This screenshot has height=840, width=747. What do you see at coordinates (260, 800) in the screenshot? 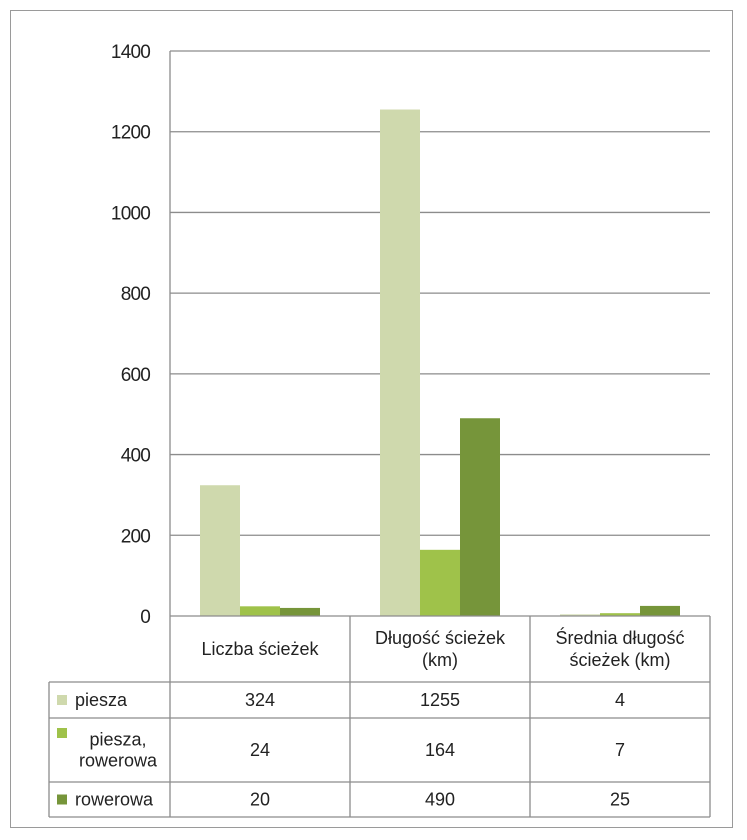
I see `data-label: 20` at bounding box center [260, 800].